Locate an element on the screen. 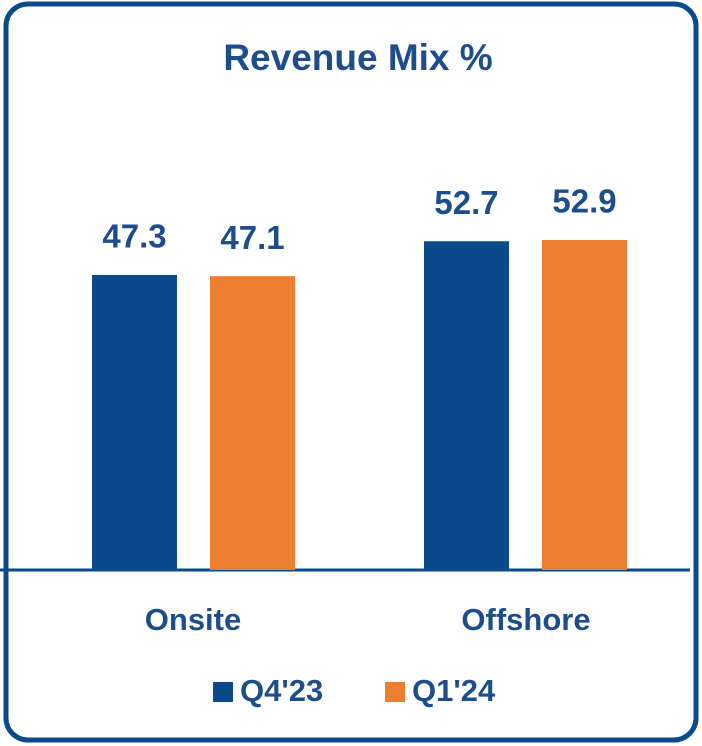 This screenshot has width=702, height=746. data-label: 52.7 is located at coordinates (466, 202).